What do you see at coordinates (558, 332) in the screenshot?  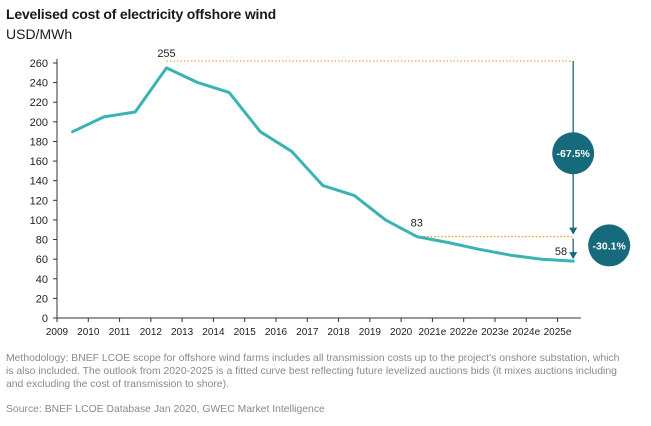 I see `x-tick-label: 2025e` at bounding box center [558, 332].